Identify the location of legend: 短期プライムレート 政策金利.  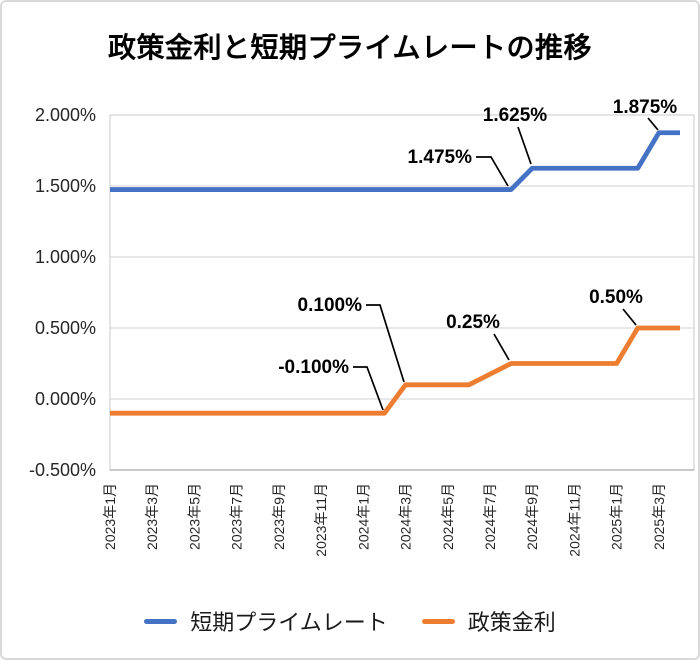
(350, 621).